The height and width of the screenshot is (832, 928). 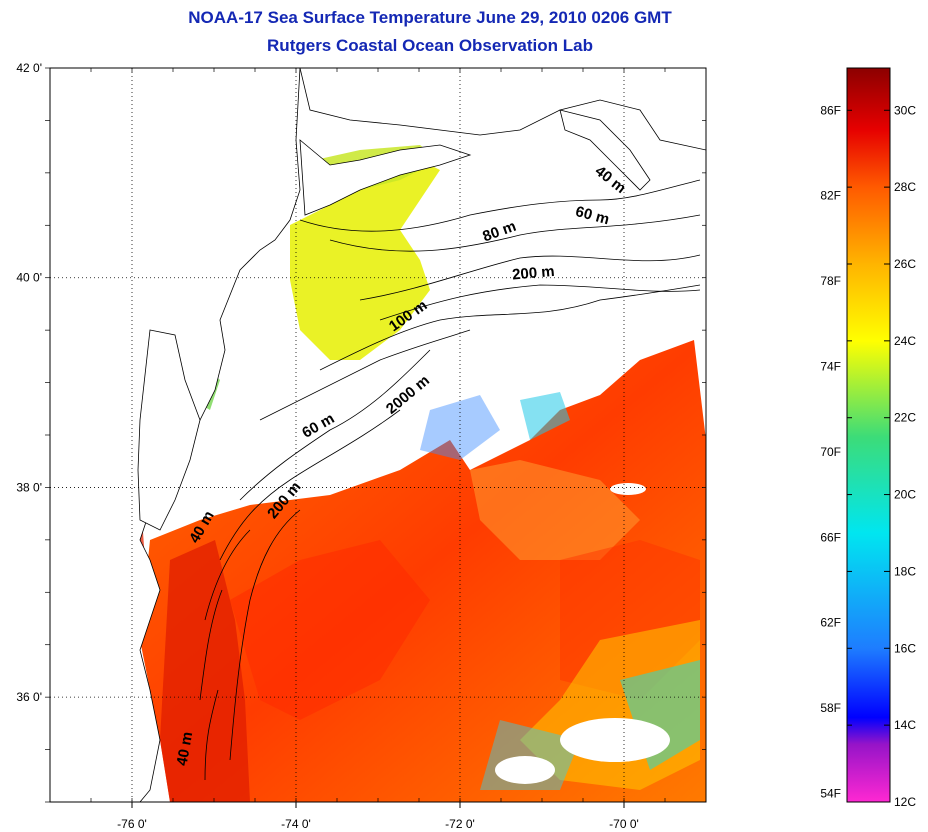 I want to click on colorbar-fahrenheit-ticks: 86F 82F 78F 74F 70F 66F 62F 58F 54F, so click(x=830, y=451).